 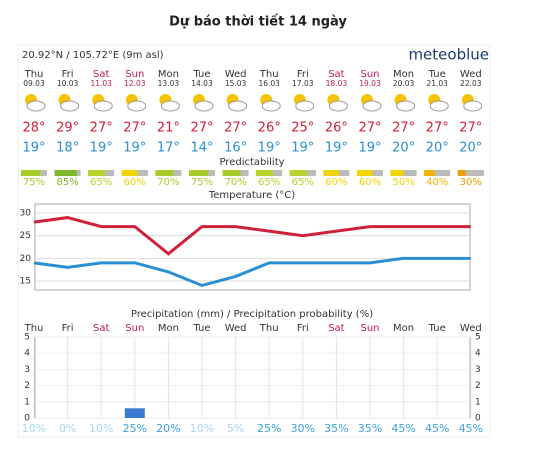 I want to click on y-tick-label: 2, so click(x=27, y=386).